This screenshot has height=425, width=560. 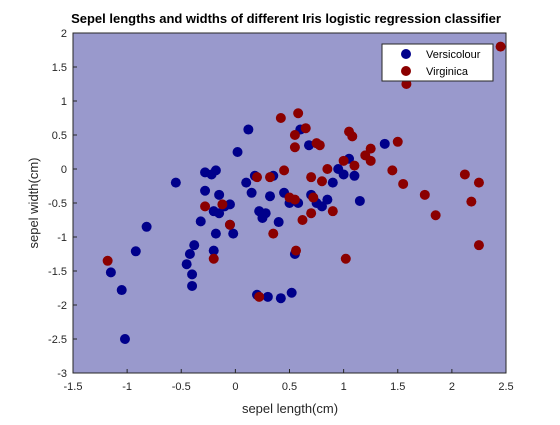 I want to click on x-tick-label: 0.5, so click(x=289, y=387).